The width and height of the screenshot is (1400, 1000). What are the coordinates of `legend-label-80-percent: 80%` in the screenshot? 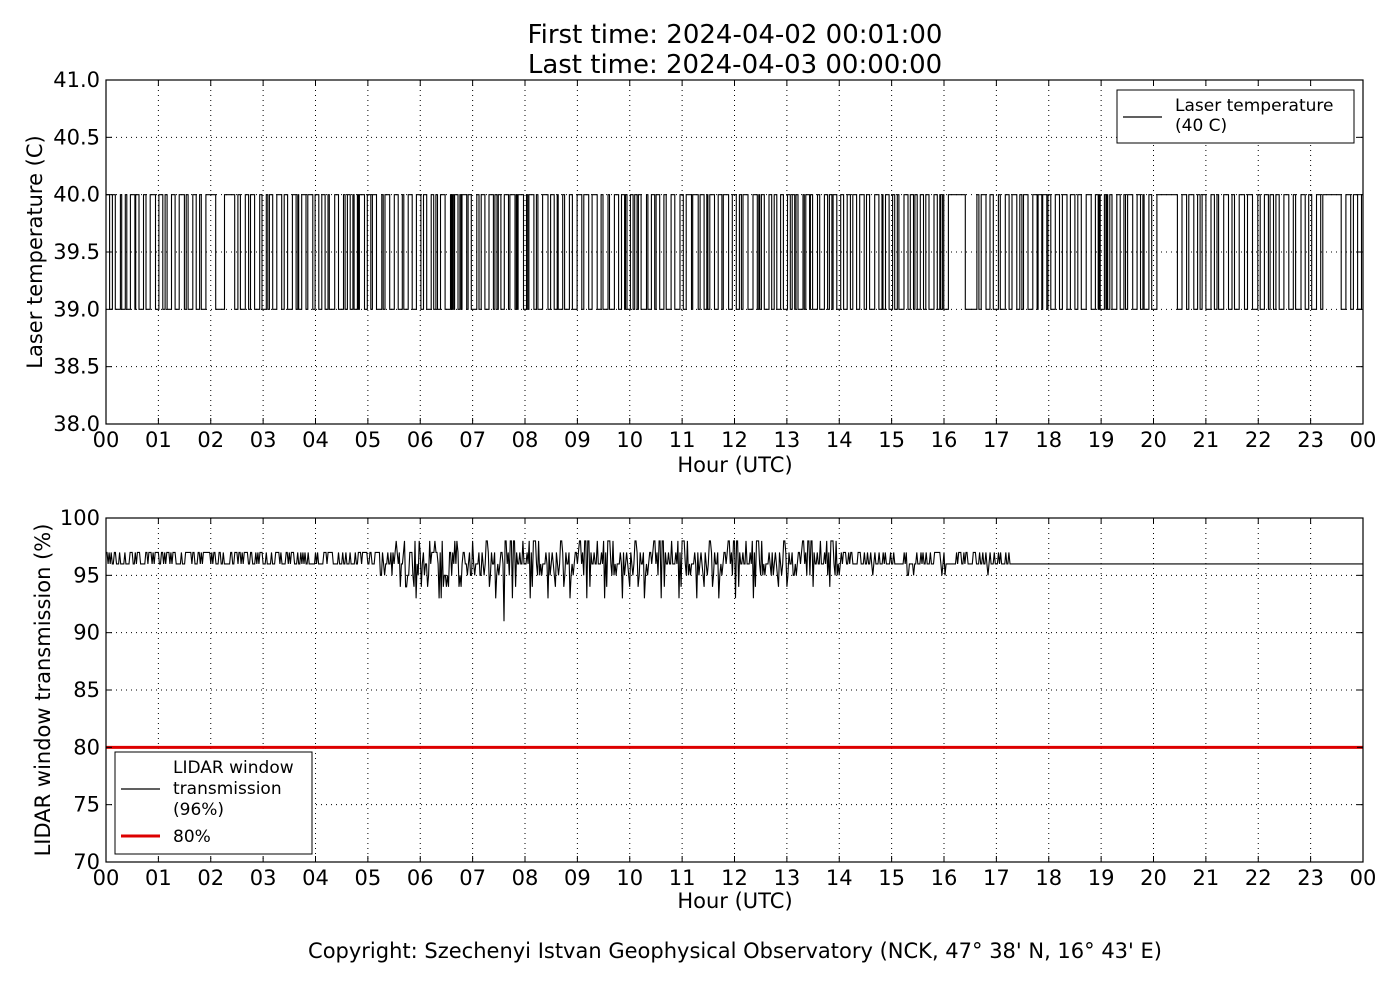 It's located at (192, 837).